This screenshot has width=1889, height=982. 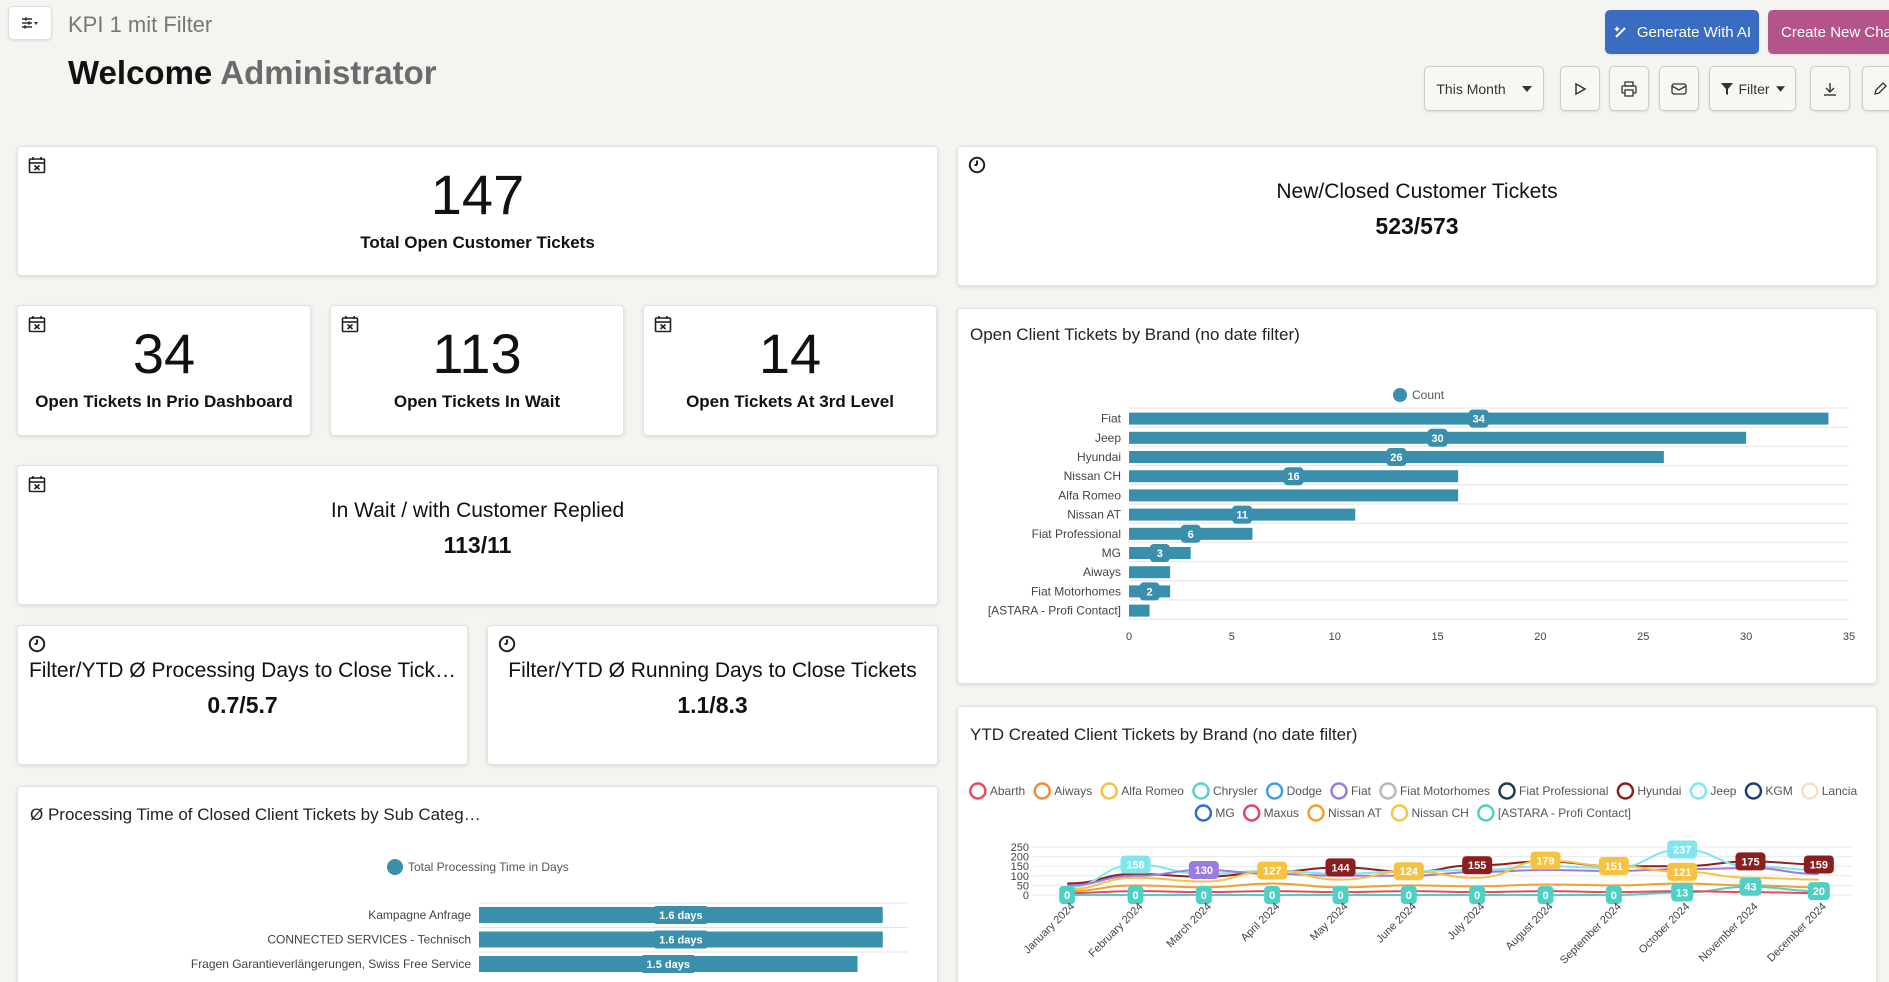 I want to click on funnel-icon, so click(x=1727, y=88).